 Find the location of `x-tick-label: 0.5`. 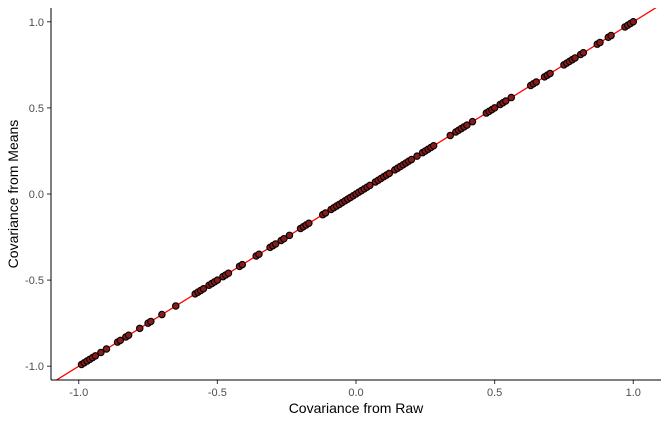

x-tick-label: 0.5 is located at coordinates (494, 393).